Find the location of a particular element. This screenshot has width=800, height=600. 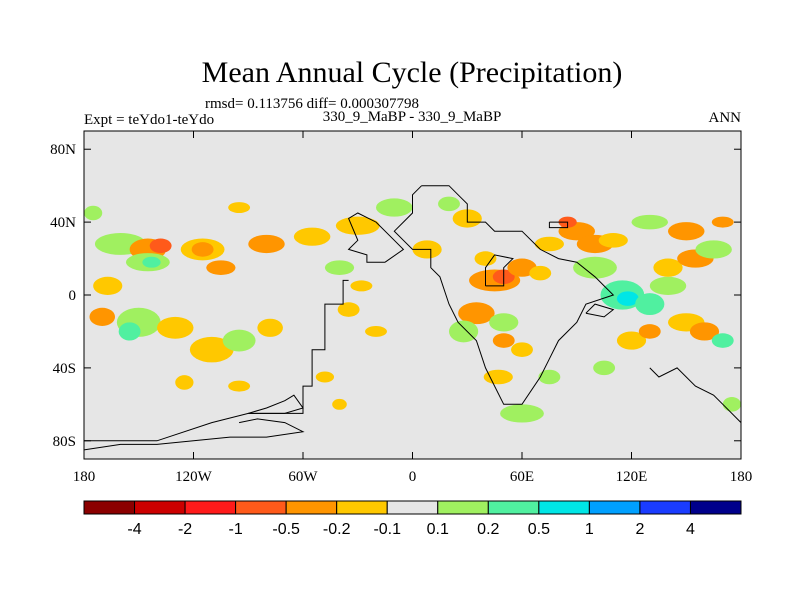

stats-line: rmsd= 0.113756 diff= 0.000307798 is located at coordinates (312, 104).